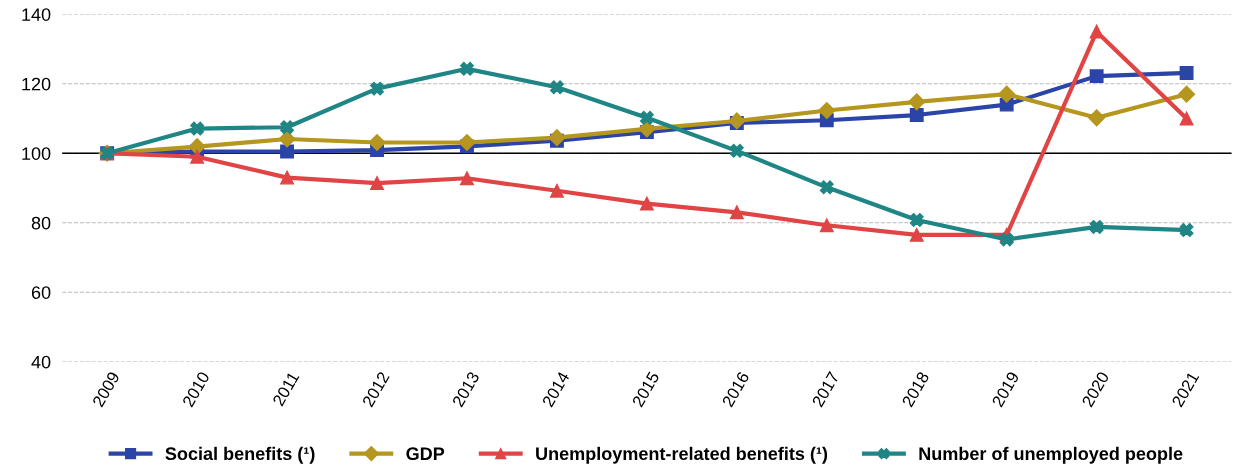 This screenshot has width=1244, height=476. I want to click on legend-label: Social benefits (¹), so click(240, 455).